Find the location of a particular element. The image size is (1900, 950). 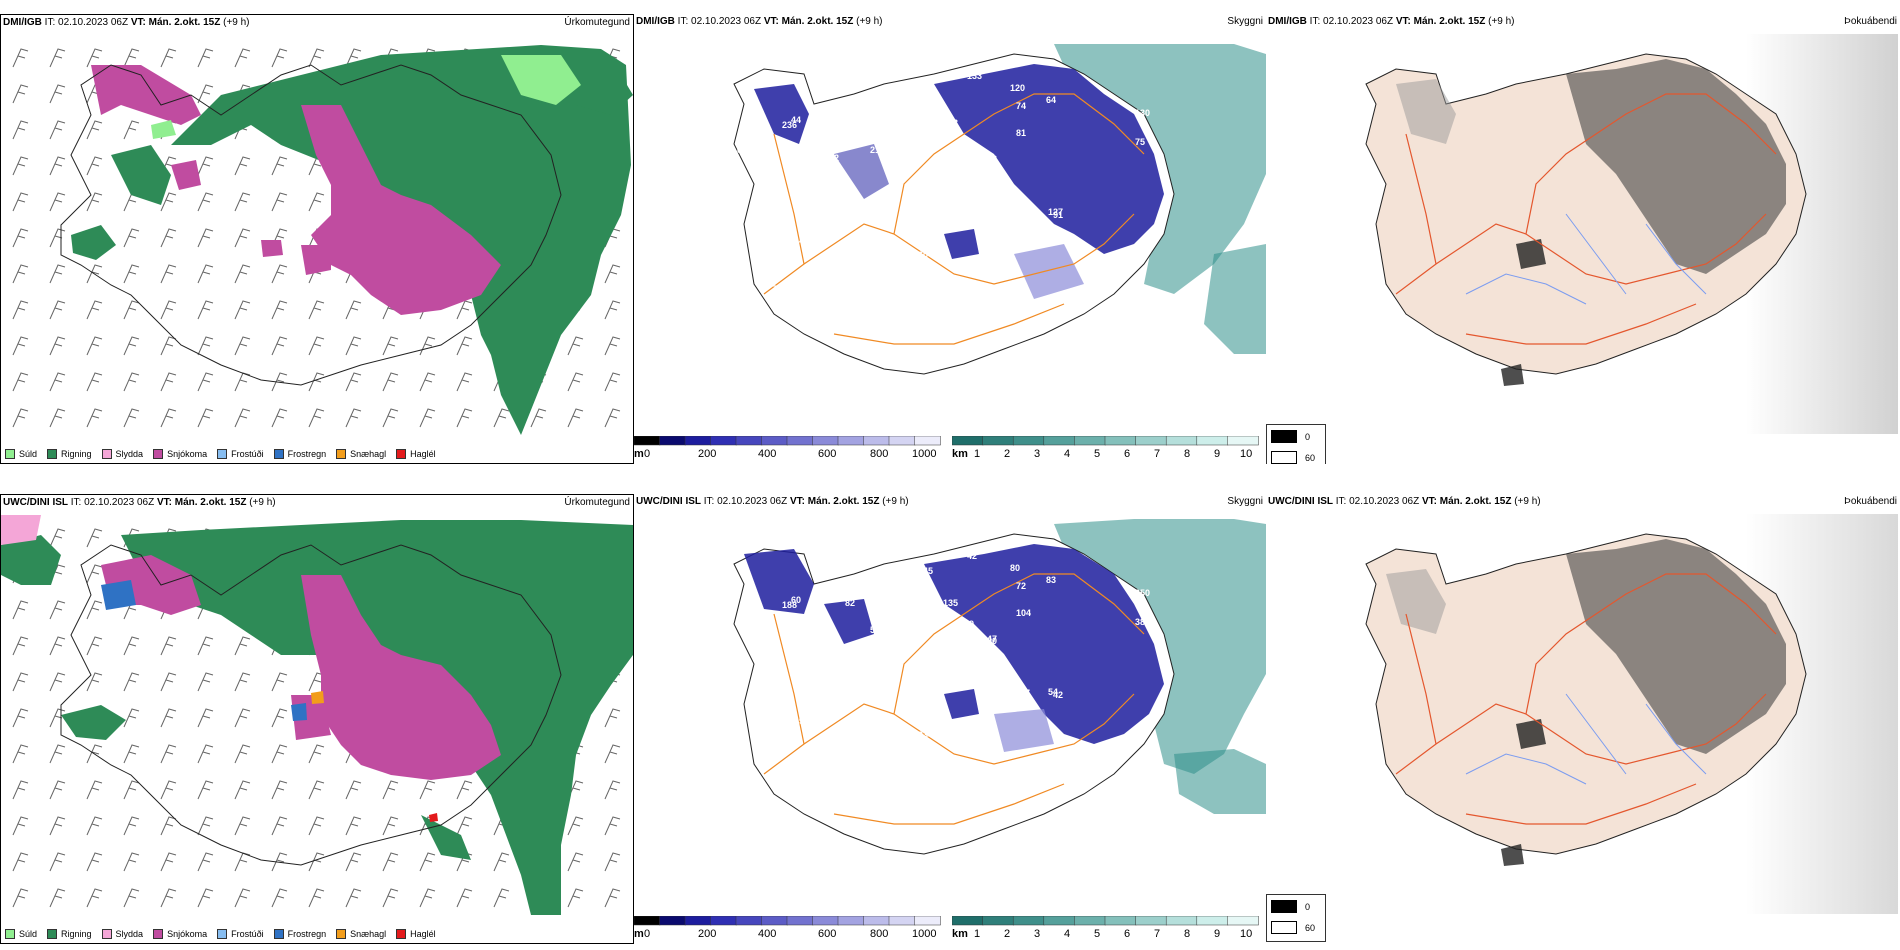

cloud-height-label: 98 is located at coordinates (804, 721).